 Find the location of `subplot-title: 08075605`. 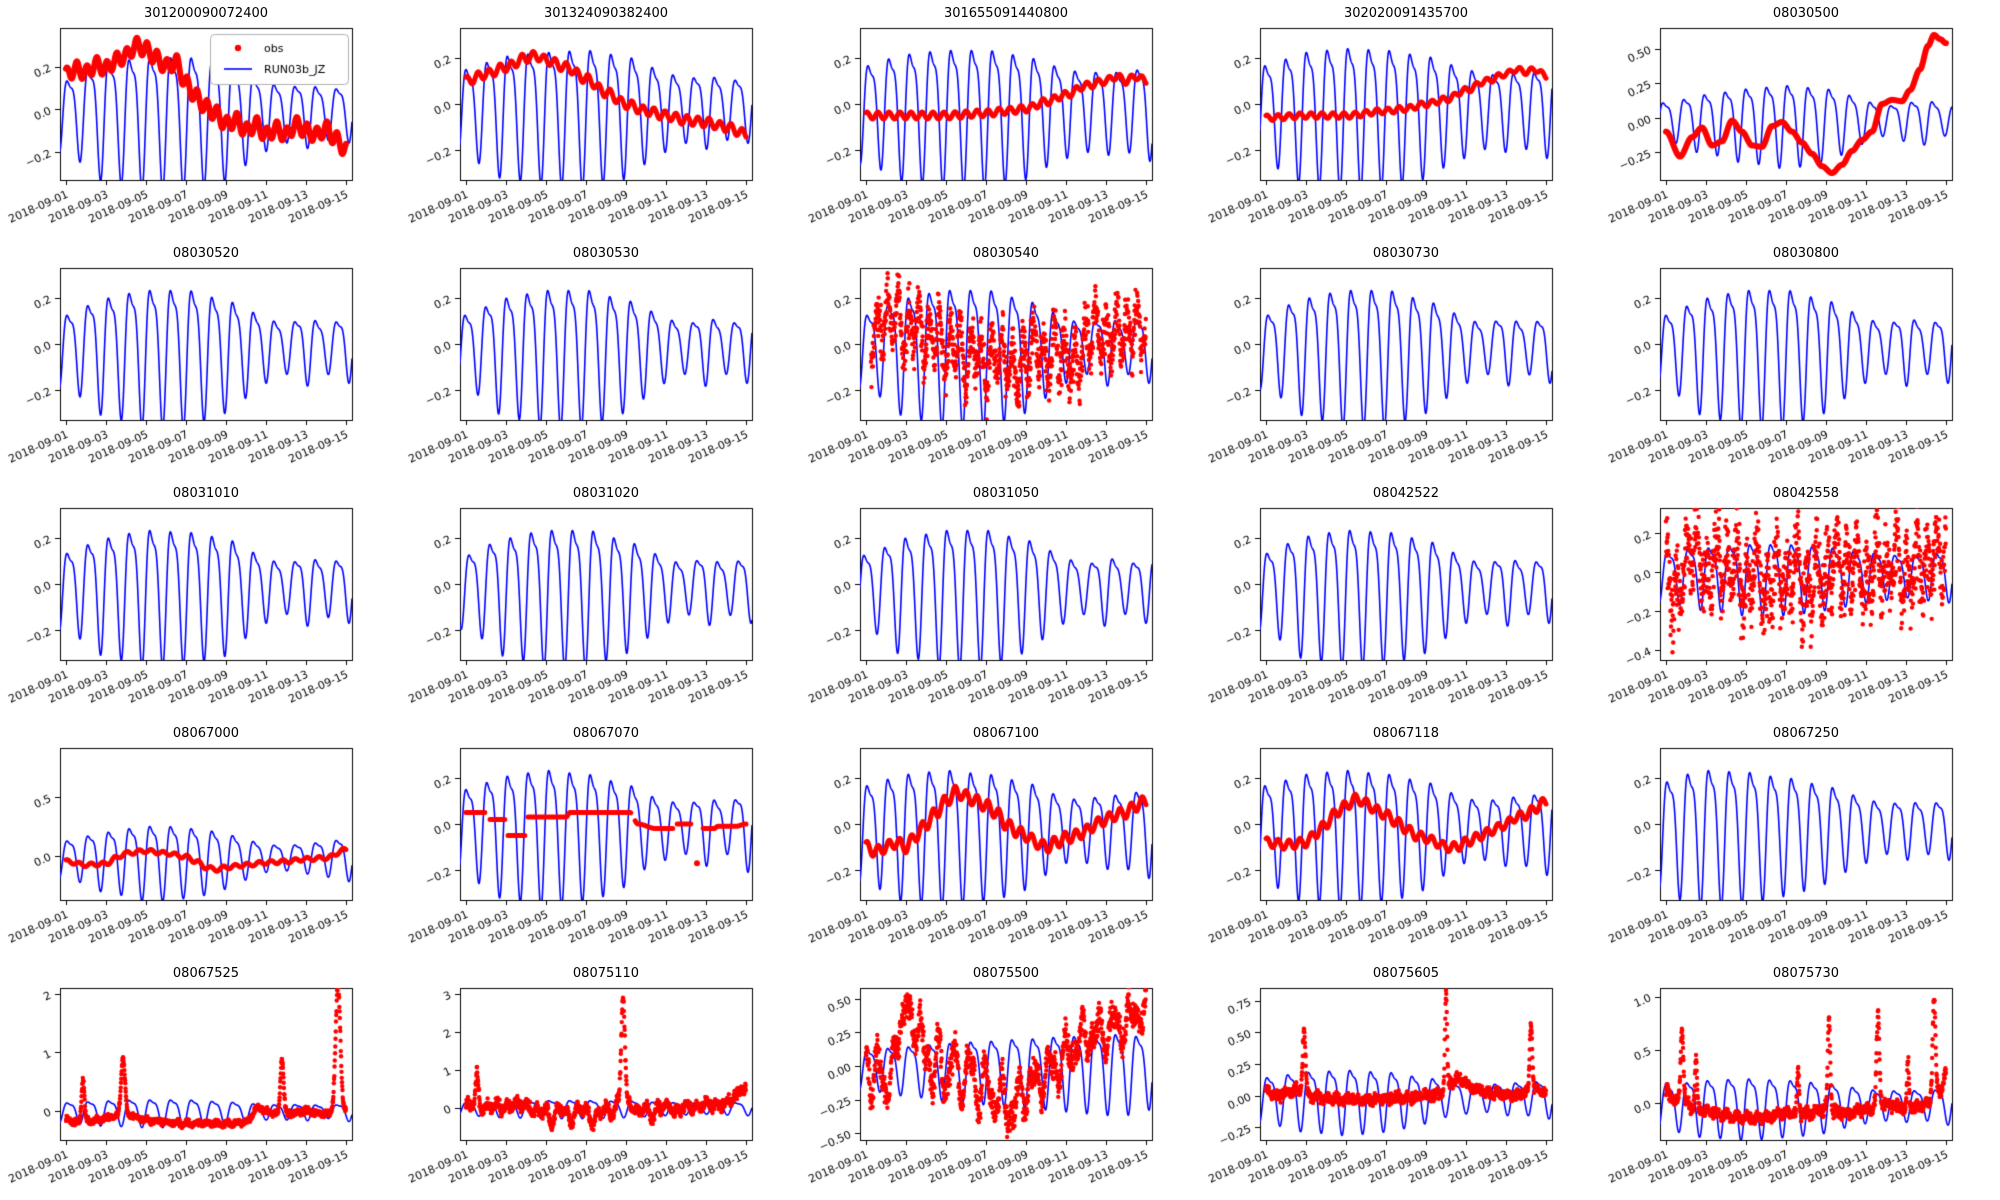

subplot-title: 08075605 is located at coordinates (1406, 973).